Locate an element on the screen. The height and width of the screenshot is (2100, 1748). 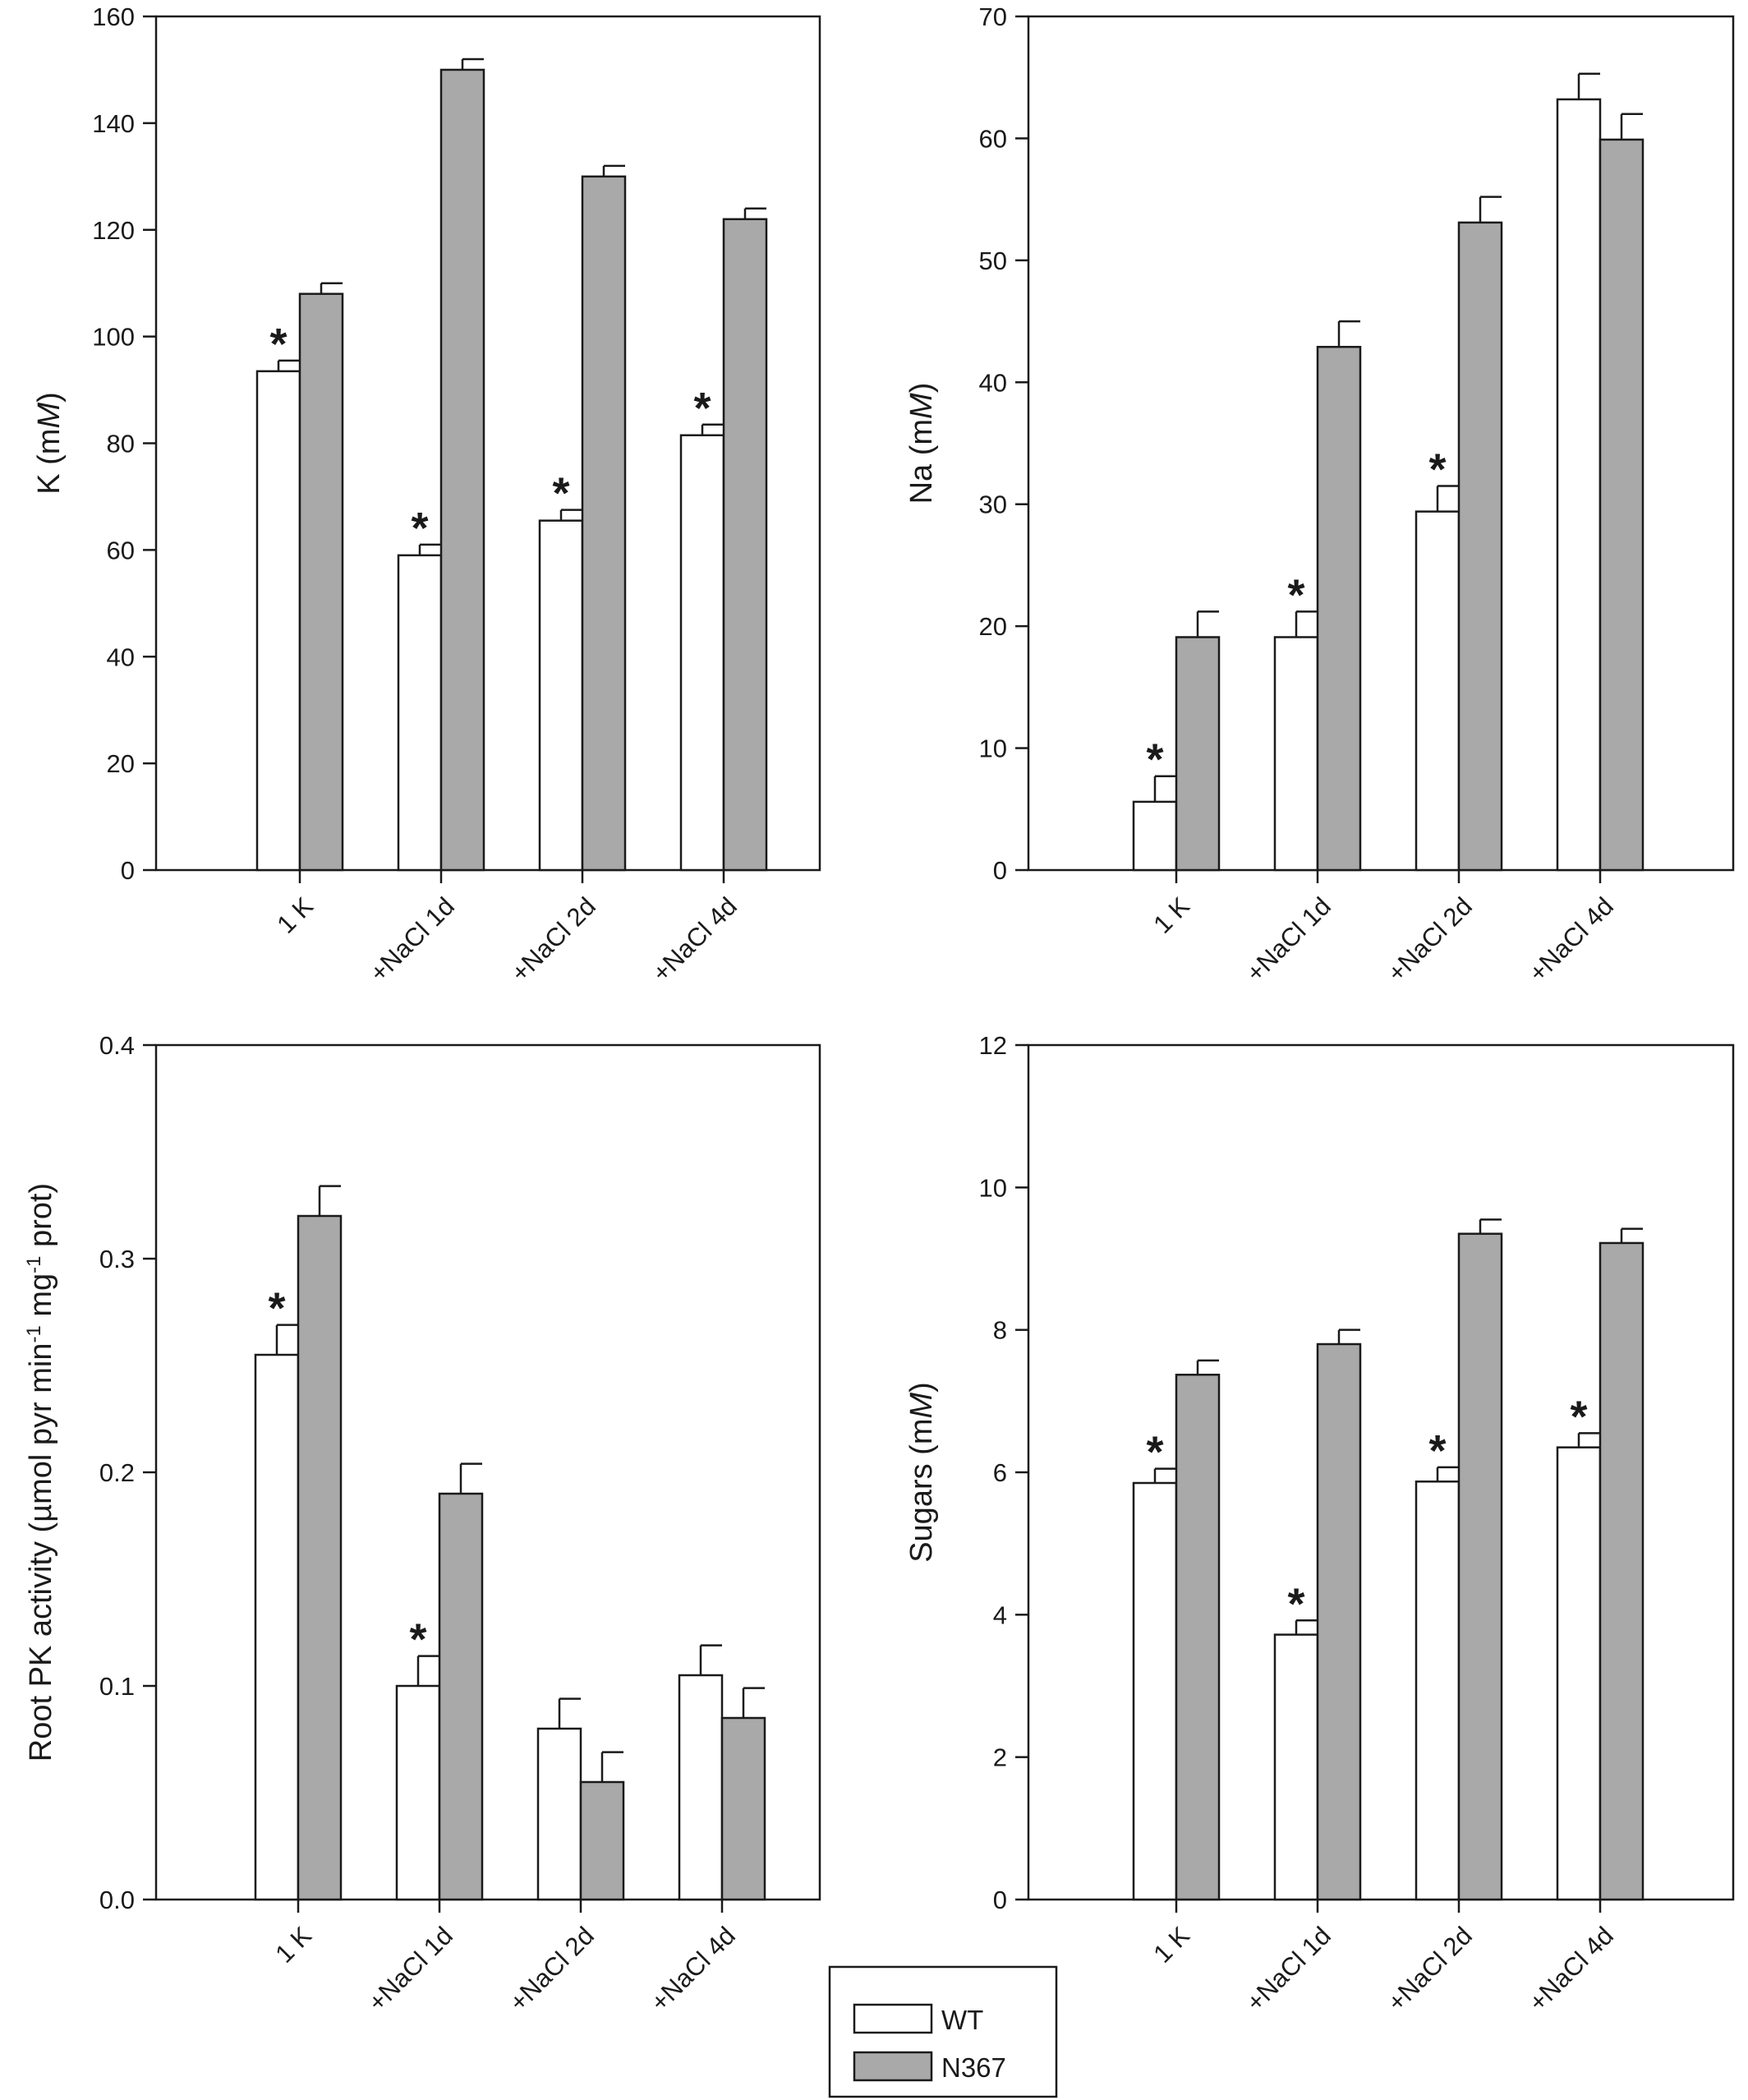
y-axis-title: Na (mM) is located at coordinates (921, 443).